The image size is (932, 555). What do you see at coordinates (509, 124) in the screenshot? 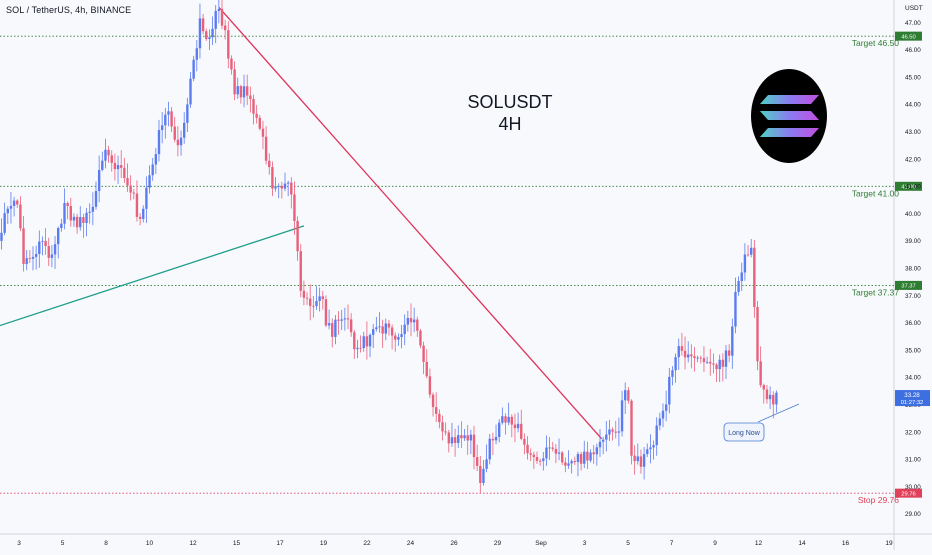
I see `chart-title-line2: 4H` at bounding box center [509, 124].